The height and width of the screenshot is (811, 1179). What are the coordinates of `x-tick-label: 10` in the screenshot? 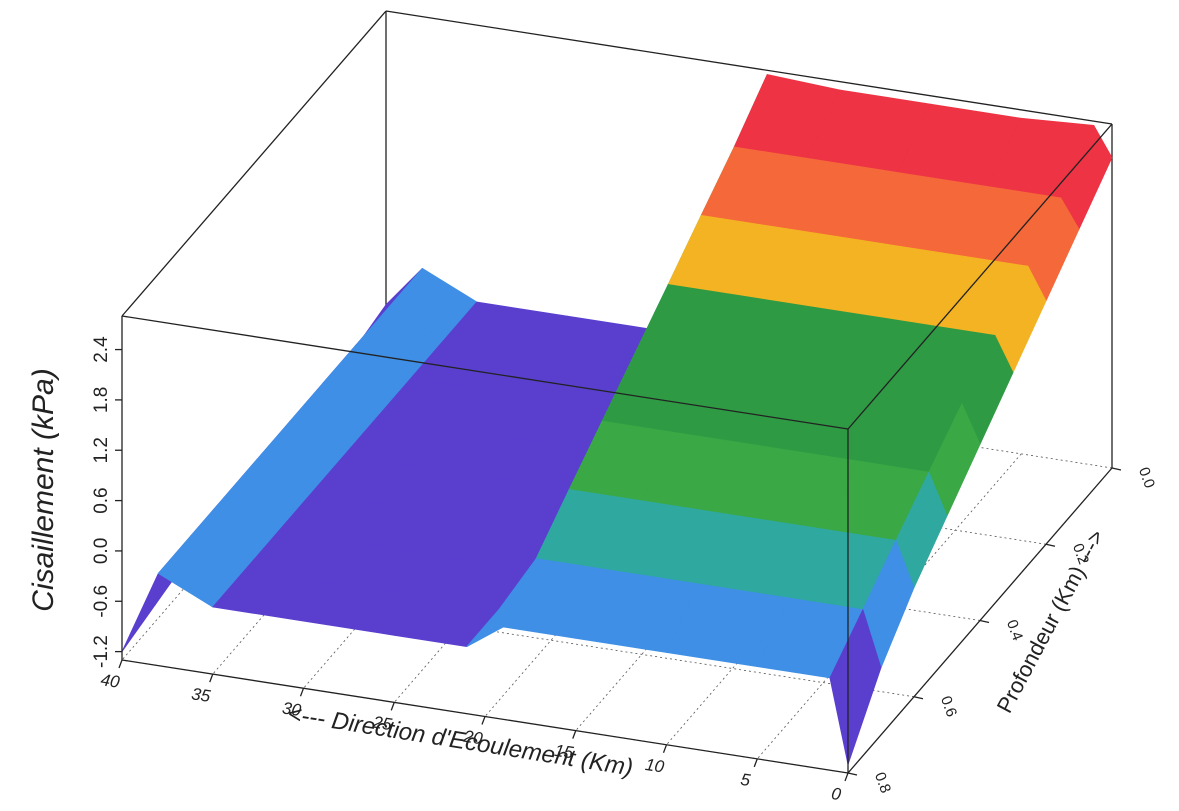 It's located at (655, 766).